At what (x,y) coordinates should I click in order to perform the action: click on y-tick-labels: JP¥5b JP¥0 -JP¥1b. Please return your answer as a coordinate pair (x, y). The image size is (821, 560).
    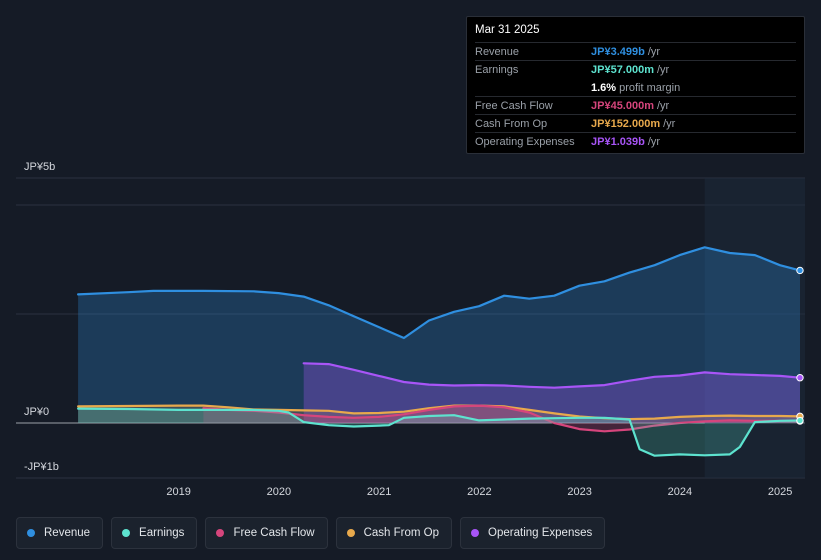
    Looking at the image, I should click on (41, 317).